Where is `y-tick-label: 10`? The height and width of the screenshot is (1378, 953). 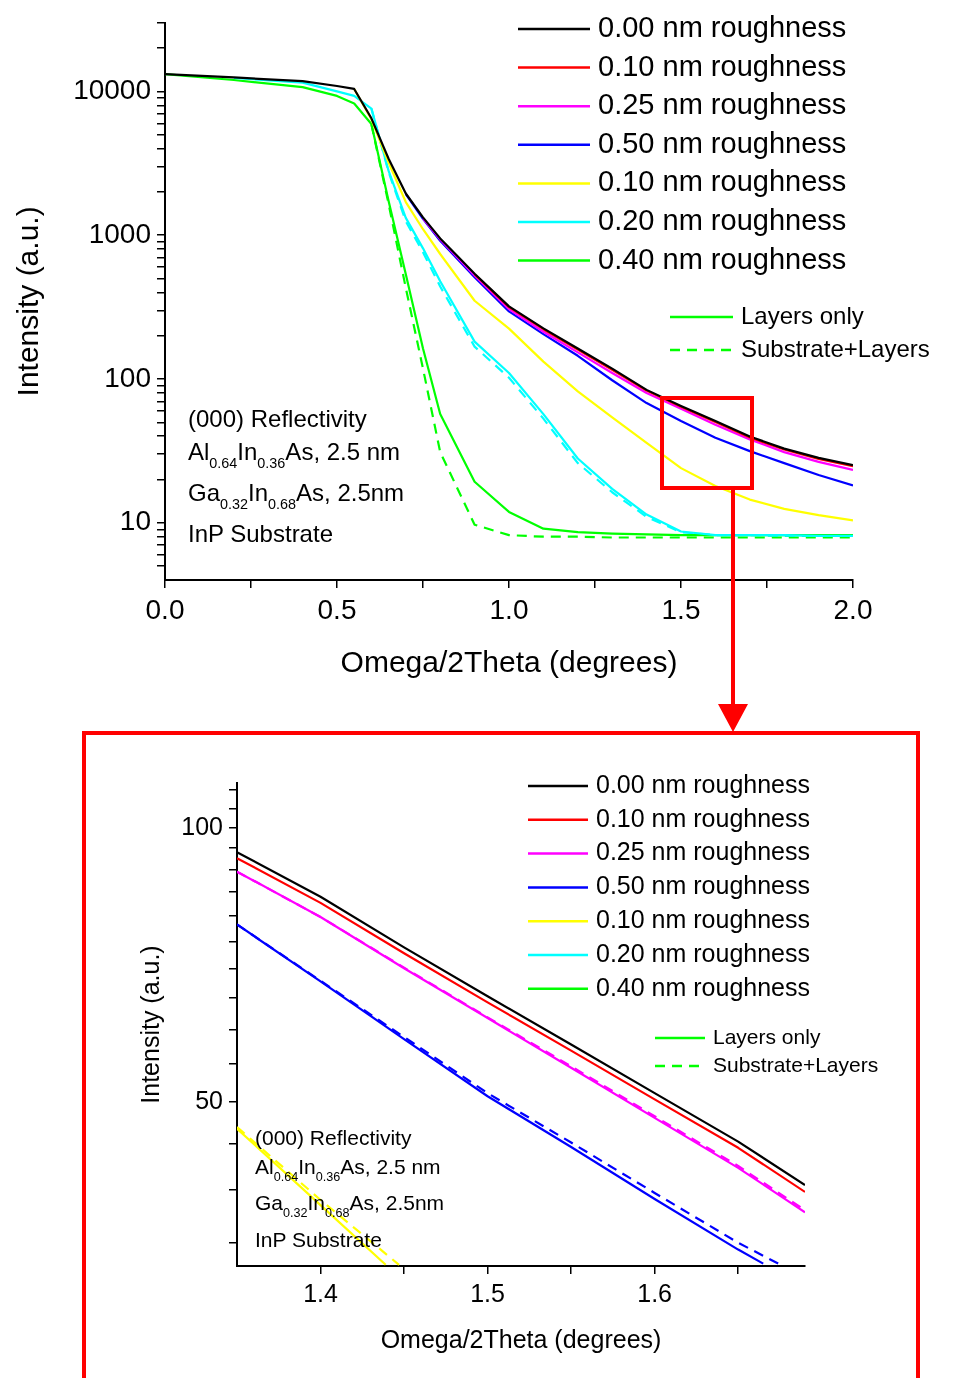
y-tick-label: 10 is located at coordinates (135, 521).